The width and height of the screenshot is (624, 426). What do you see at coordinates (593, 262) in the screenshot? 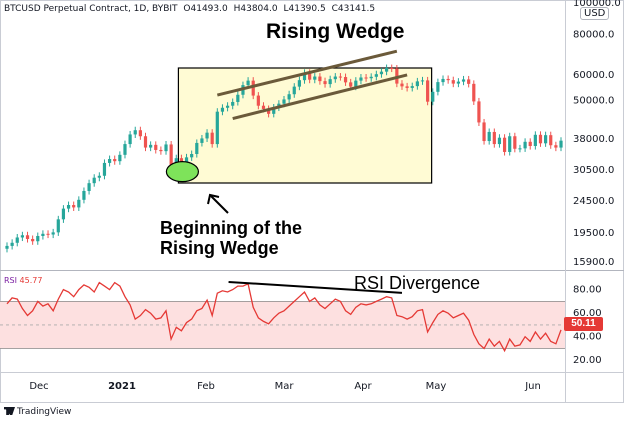
I see `price-tick-label: 15900.0` at bounding box center [593, 262].